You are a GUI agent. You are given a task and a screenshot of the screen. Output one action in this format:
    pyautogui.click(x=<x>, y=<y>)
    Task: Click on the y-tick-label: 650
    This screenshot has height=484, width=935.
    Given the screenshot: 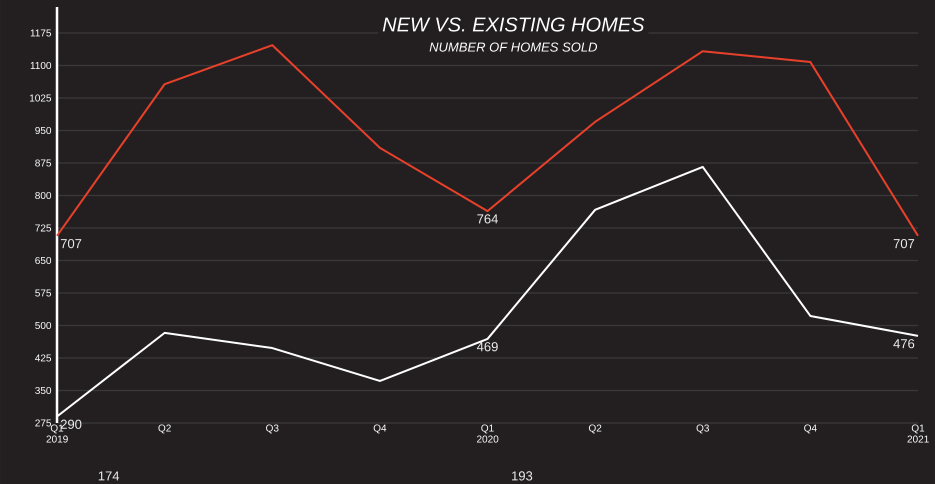 What is the action you would take?
    pyautogui.click(x=43, y=260)
    